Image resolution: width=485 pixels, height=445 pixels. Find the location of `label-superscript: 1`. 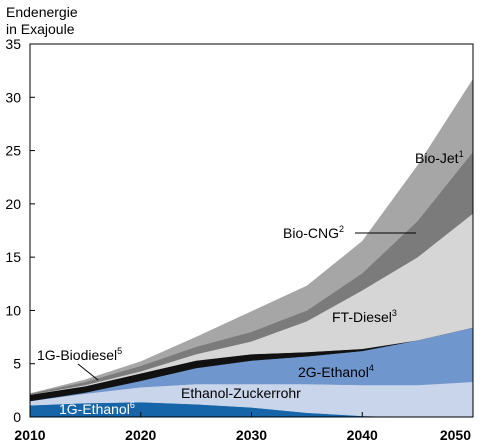

label-superscript: 1 is located at coordinates (461, 154).